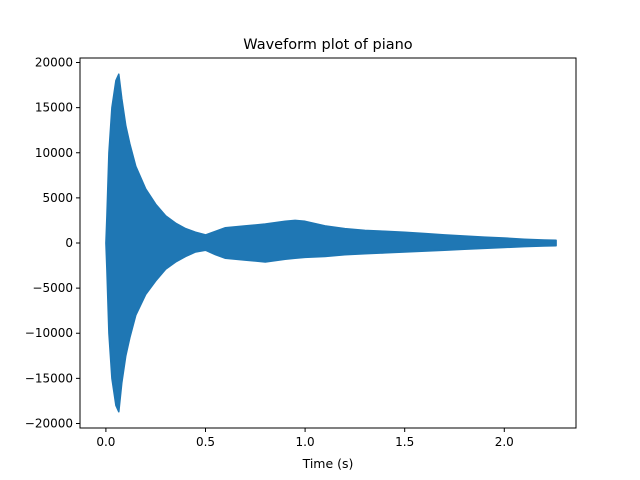 This screenshot has width=640, height=480. I want to click on x-axis: 0.0 0.5 1.0 1.5 2.0, so click(305, 438).